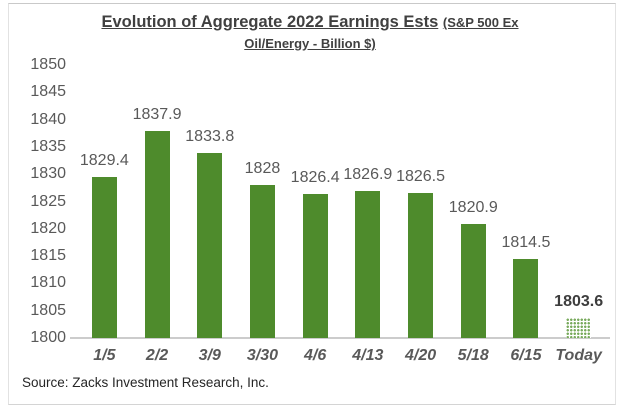 This screenshot has height=409, width=620. Describe the element at coordinates (48, 174) in the screenshot. I see `y-tick-label: 1830` at that location.